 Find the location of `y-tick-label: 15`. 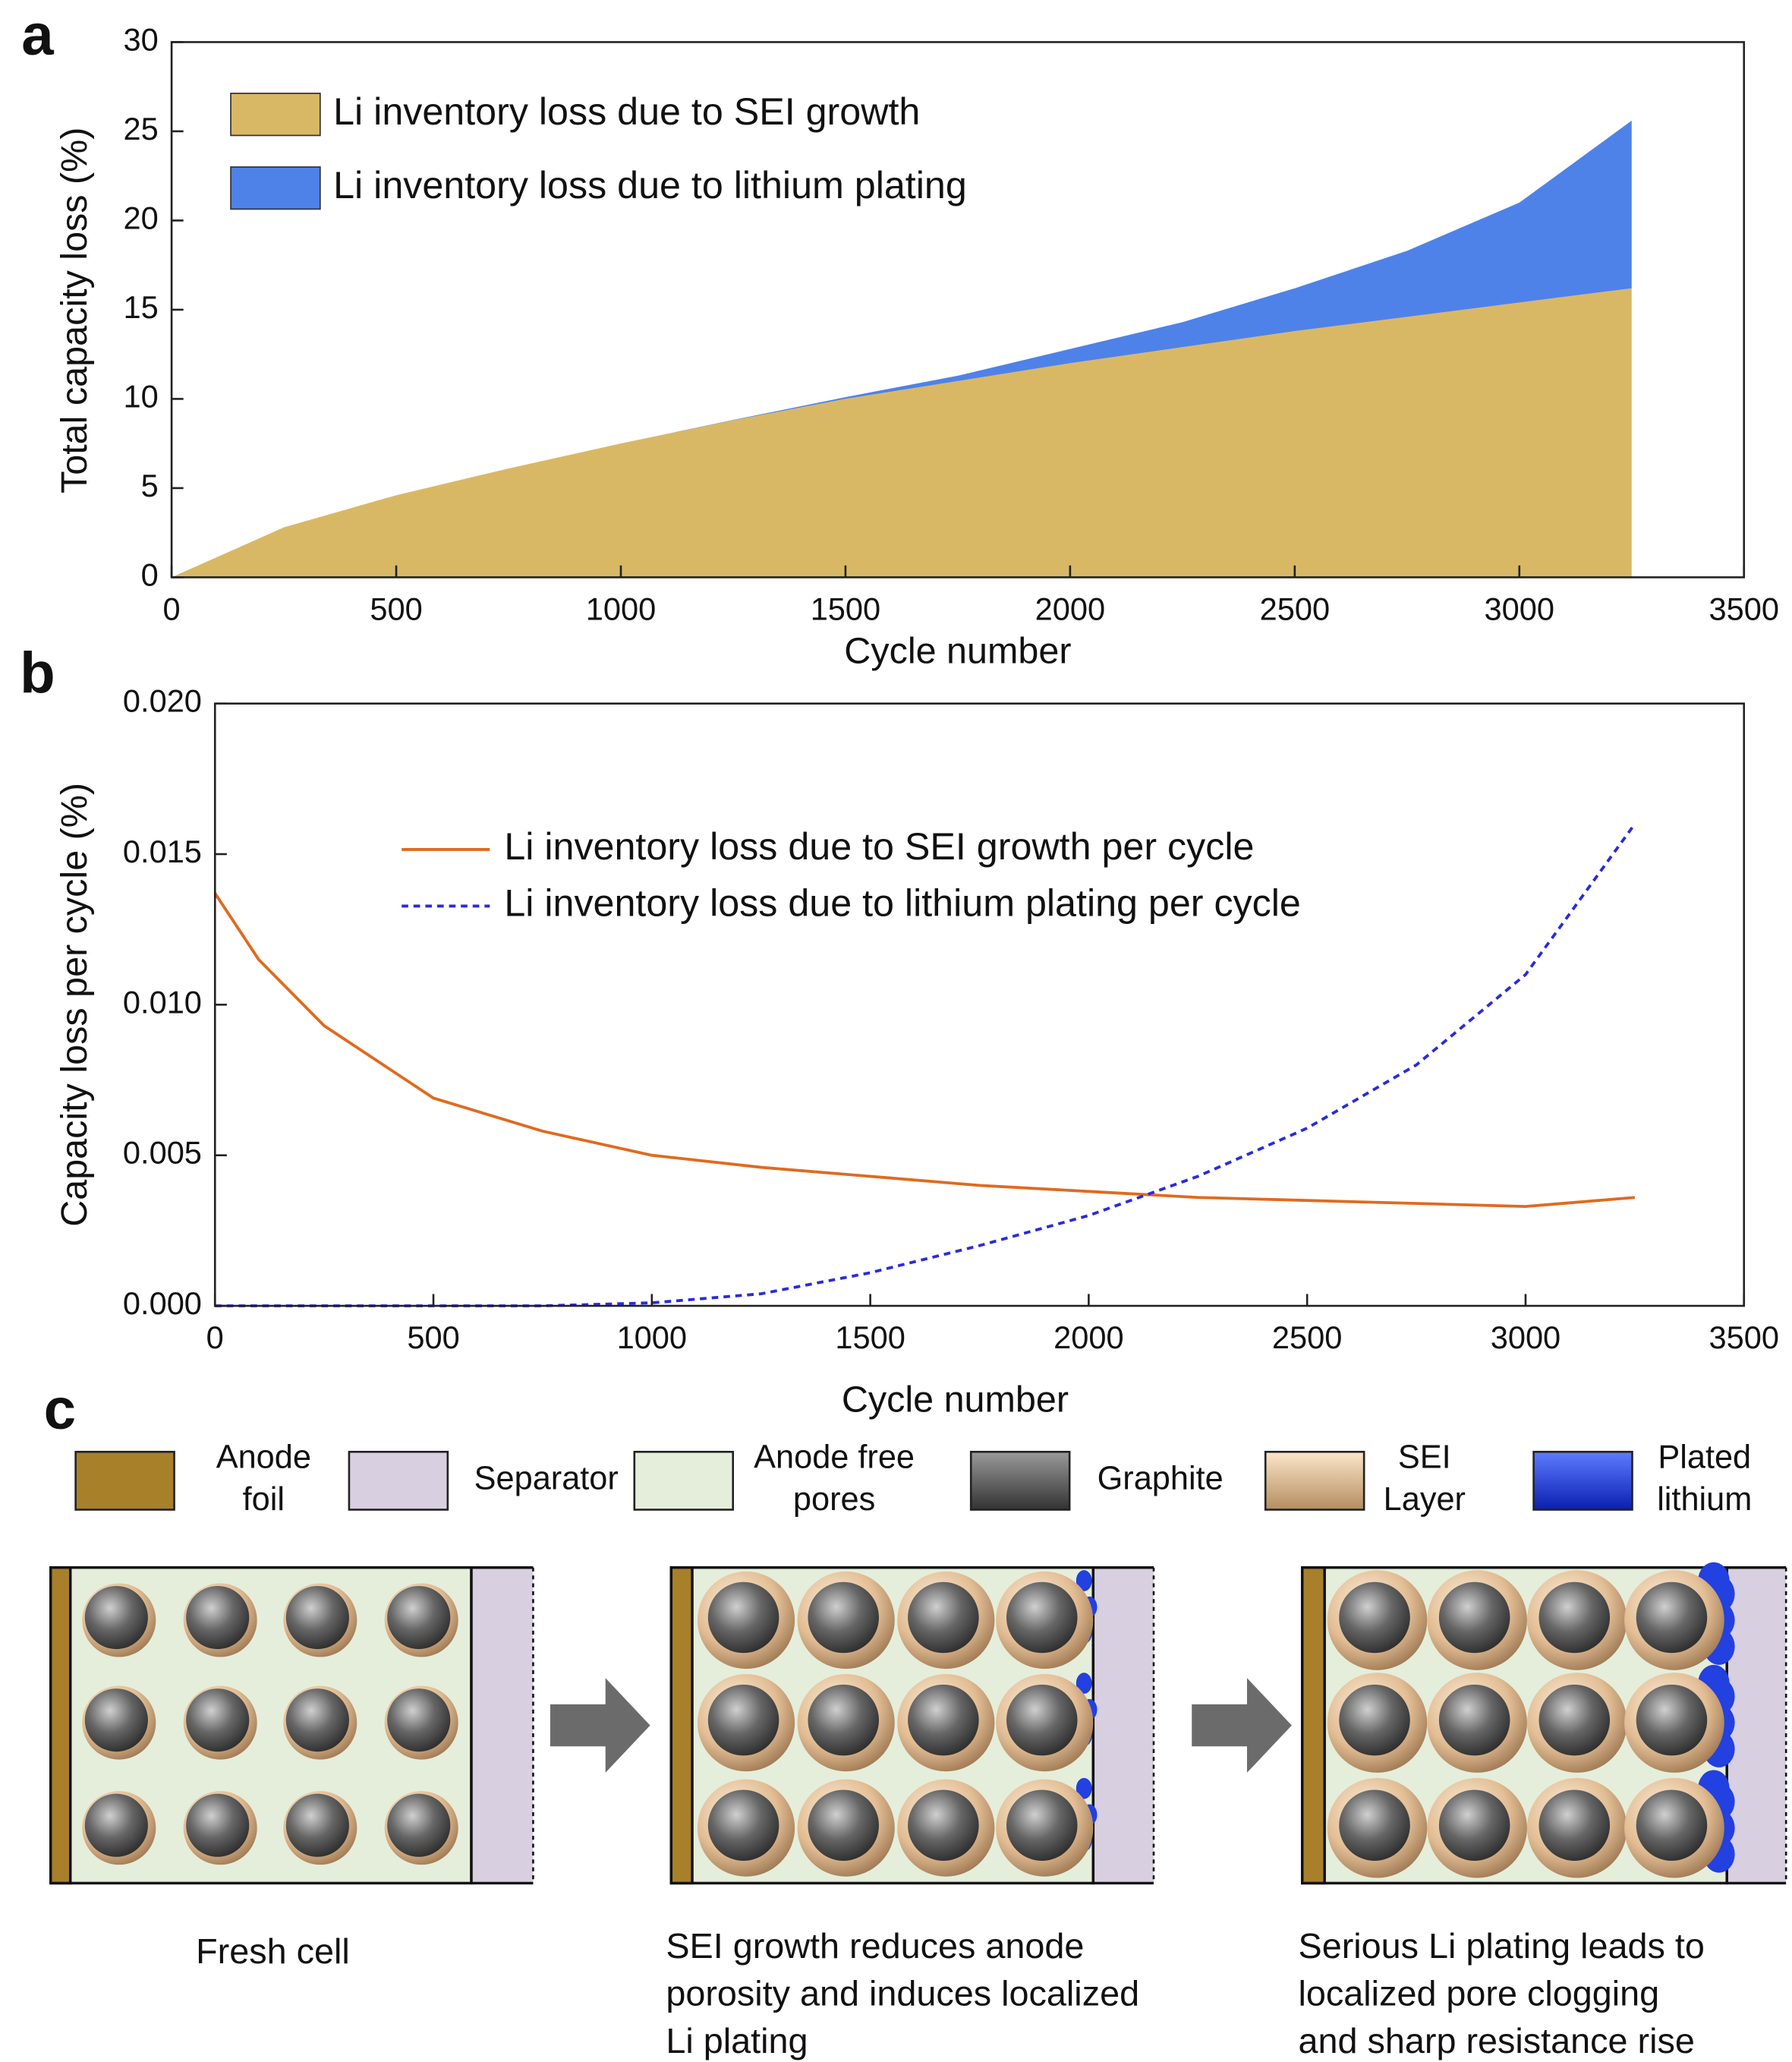

y-tick-label: 15 is located at coordinates (141, 307).